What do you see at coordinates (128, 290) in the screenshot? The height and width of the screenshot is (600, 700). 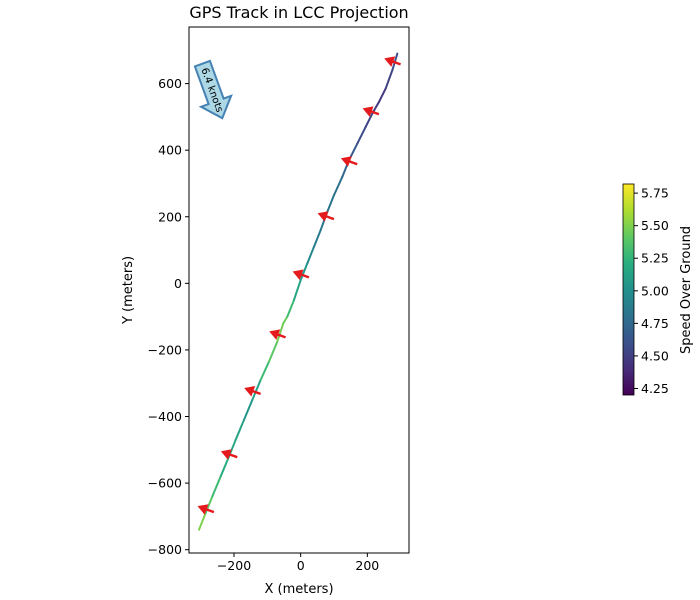 I see `y-axis-label: Y (meters)` at bounding box center [128, 290].